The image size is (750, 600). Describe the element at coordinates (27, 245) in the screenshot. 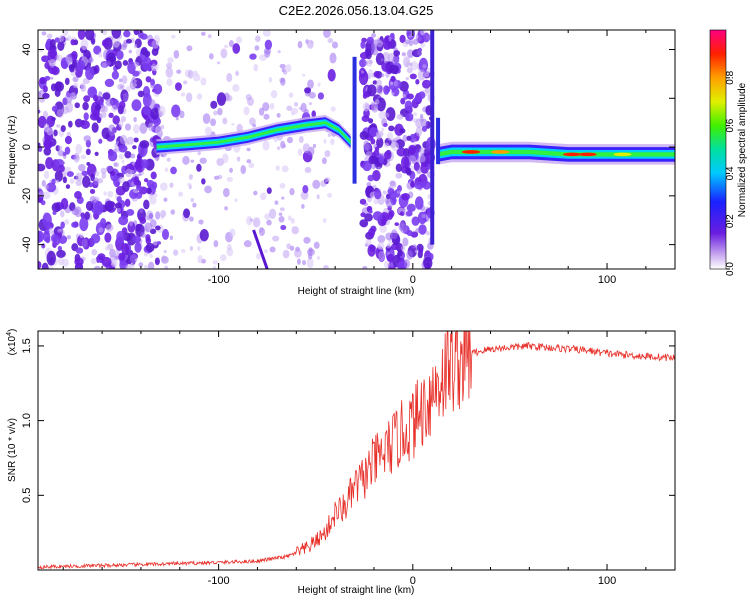

I see `y-tick-label: -40` at that location.